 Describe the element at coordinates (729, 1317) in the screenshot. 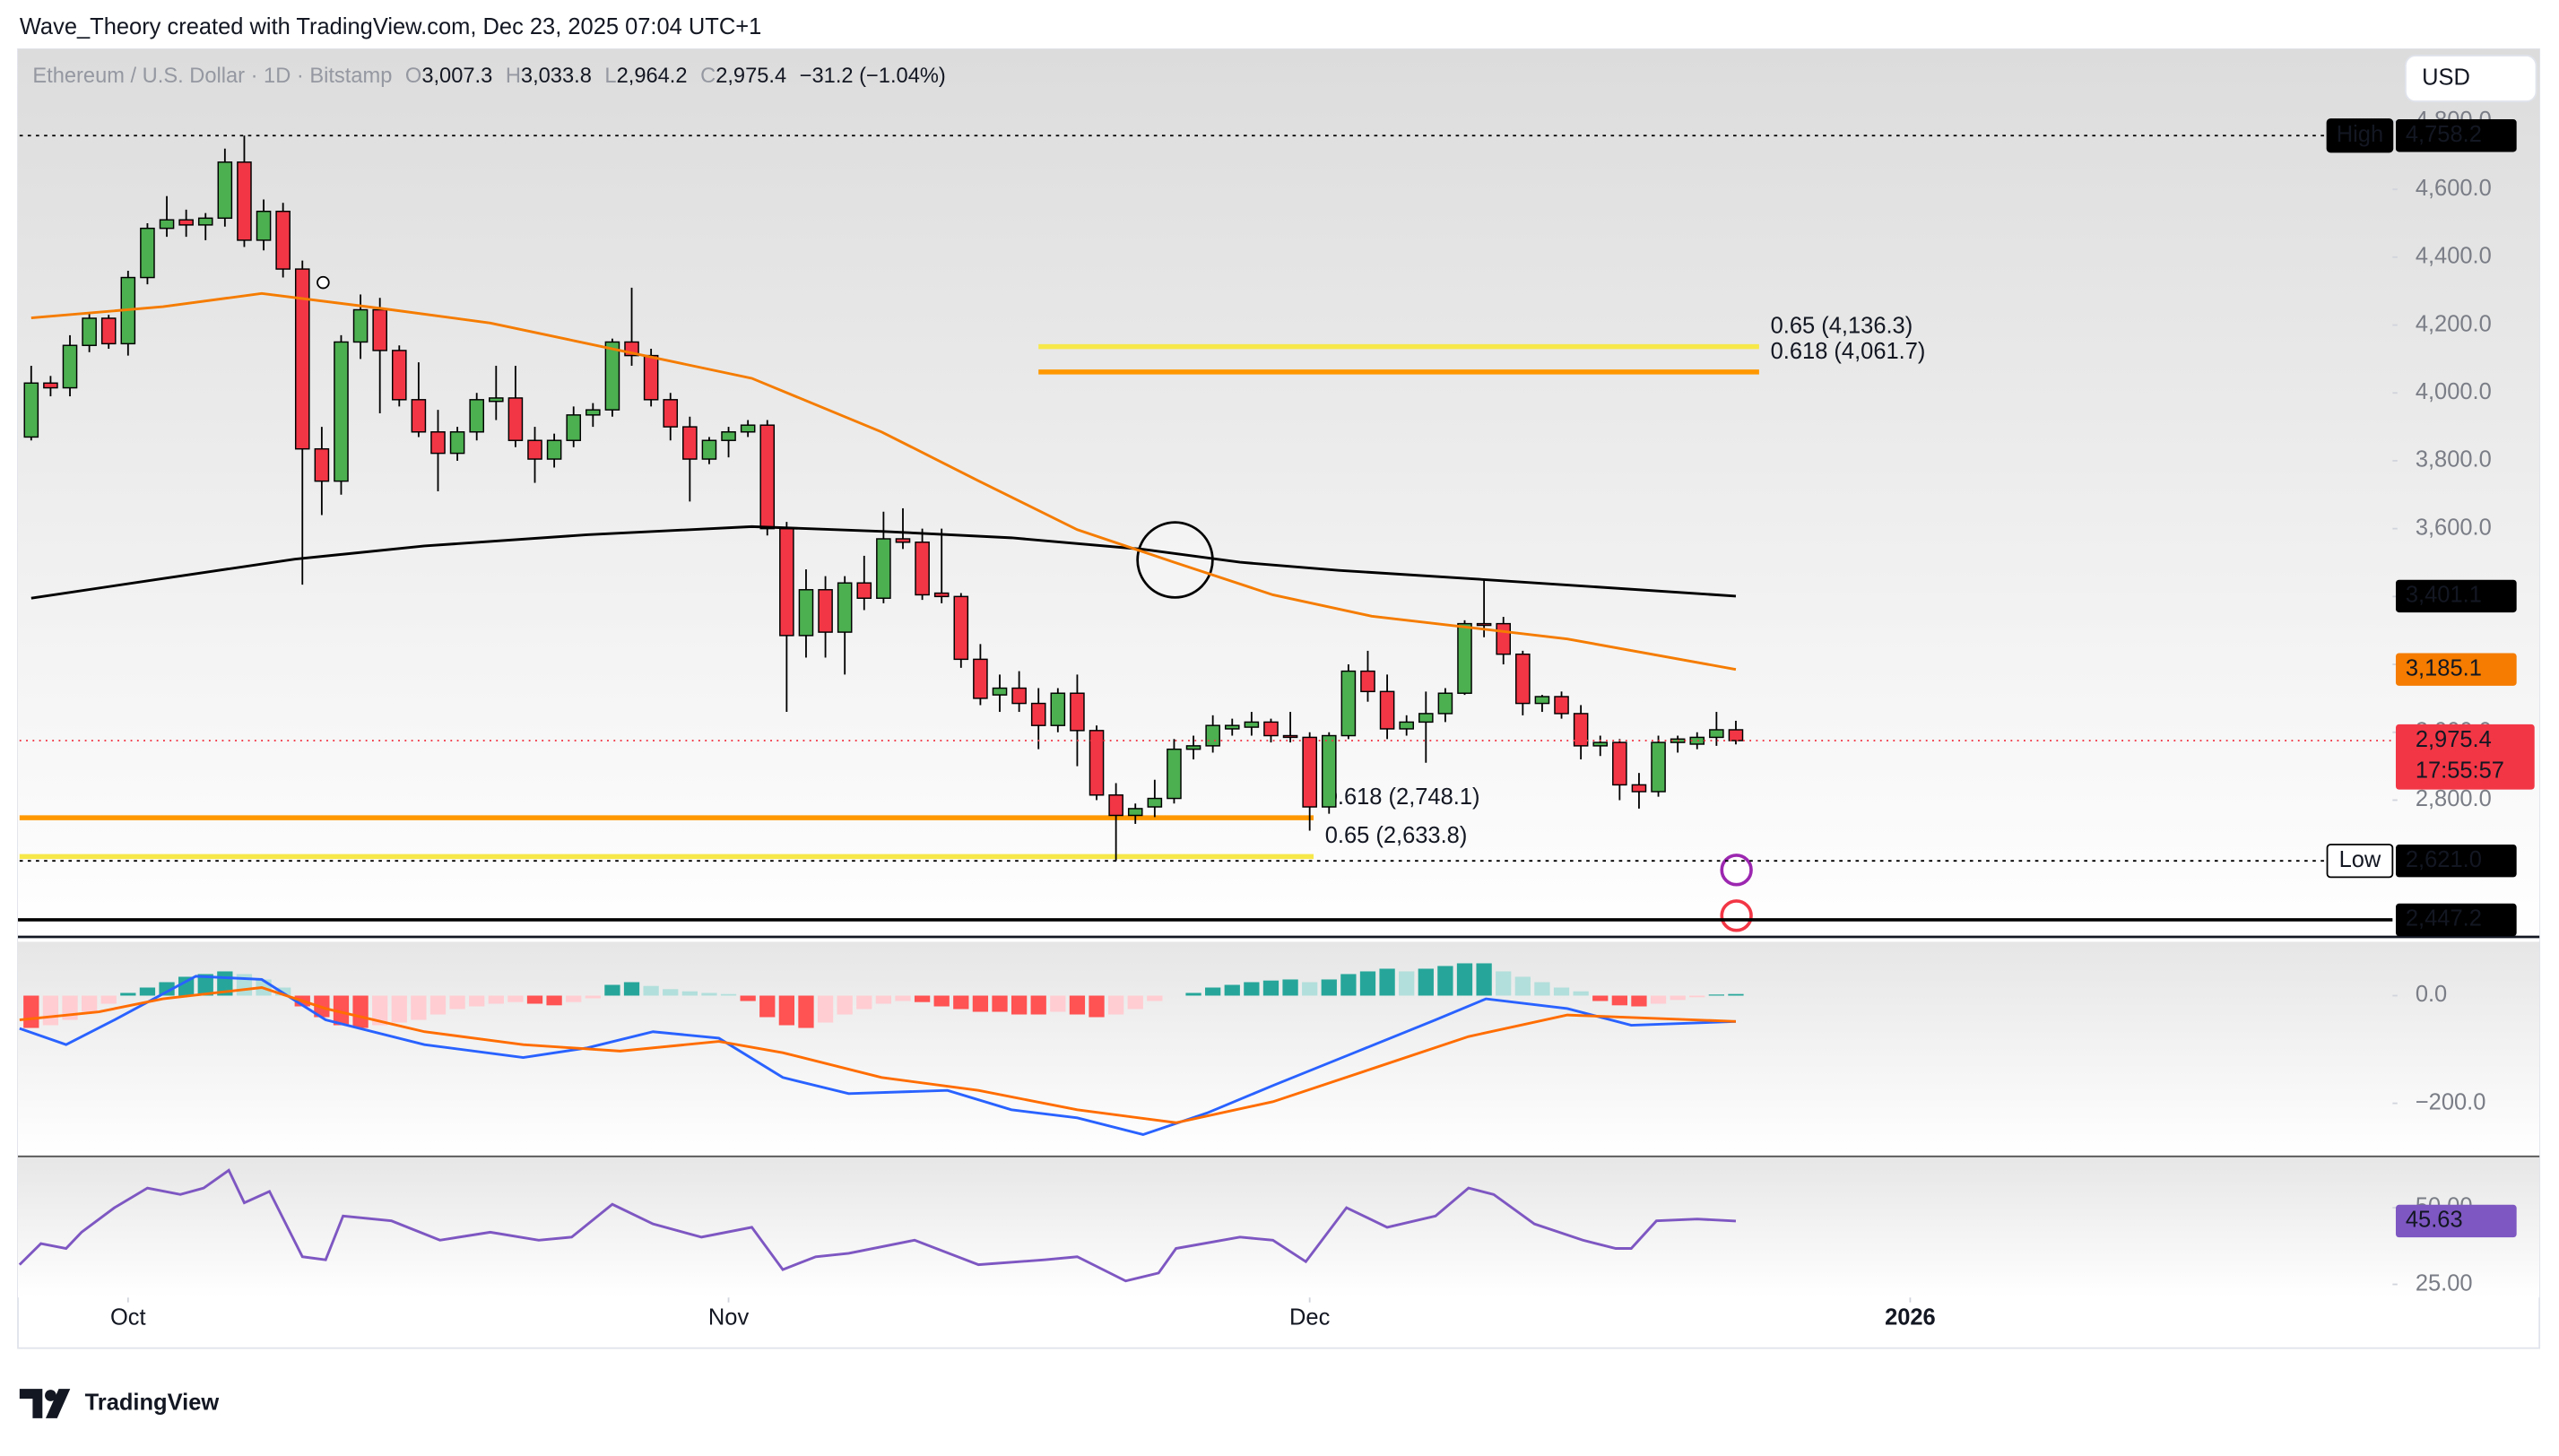

I see `x-tick-label: Nov` at that location.